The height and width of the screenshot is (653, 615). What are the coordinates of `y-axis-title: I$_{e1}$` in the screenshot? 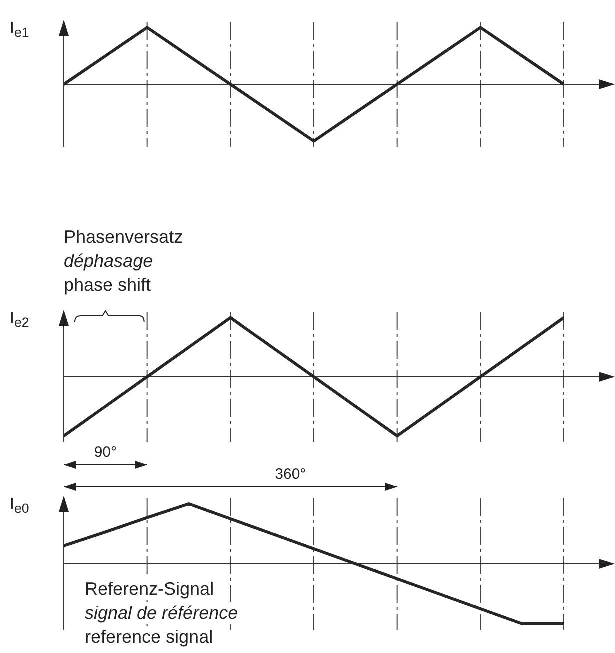 It's located at (20, 30).